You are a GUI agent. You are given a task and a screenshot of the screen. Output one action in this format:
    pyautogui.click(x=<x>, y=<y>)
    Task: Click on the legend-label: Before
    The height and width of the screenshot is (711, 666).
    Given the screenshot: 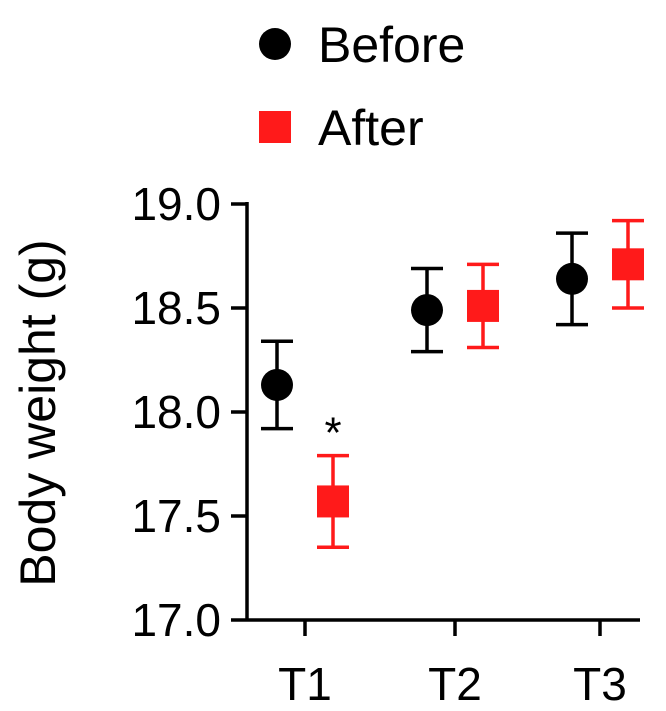 What is the action you would take?
    pyautogui.click(x=391, y=45)
    